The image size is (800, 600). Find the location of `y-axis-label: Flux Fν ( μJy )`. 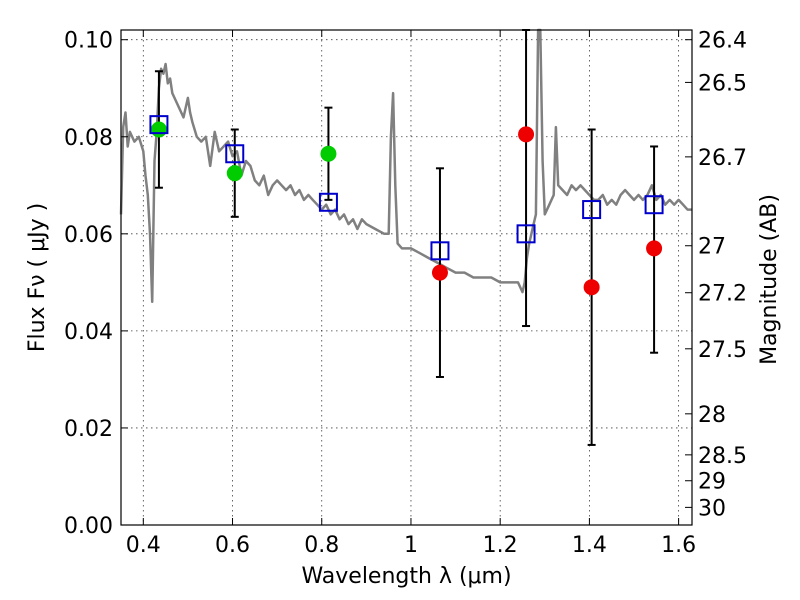

y-axis-label: Flux Fν ( μJy ) is located at coordinates (37, 277).